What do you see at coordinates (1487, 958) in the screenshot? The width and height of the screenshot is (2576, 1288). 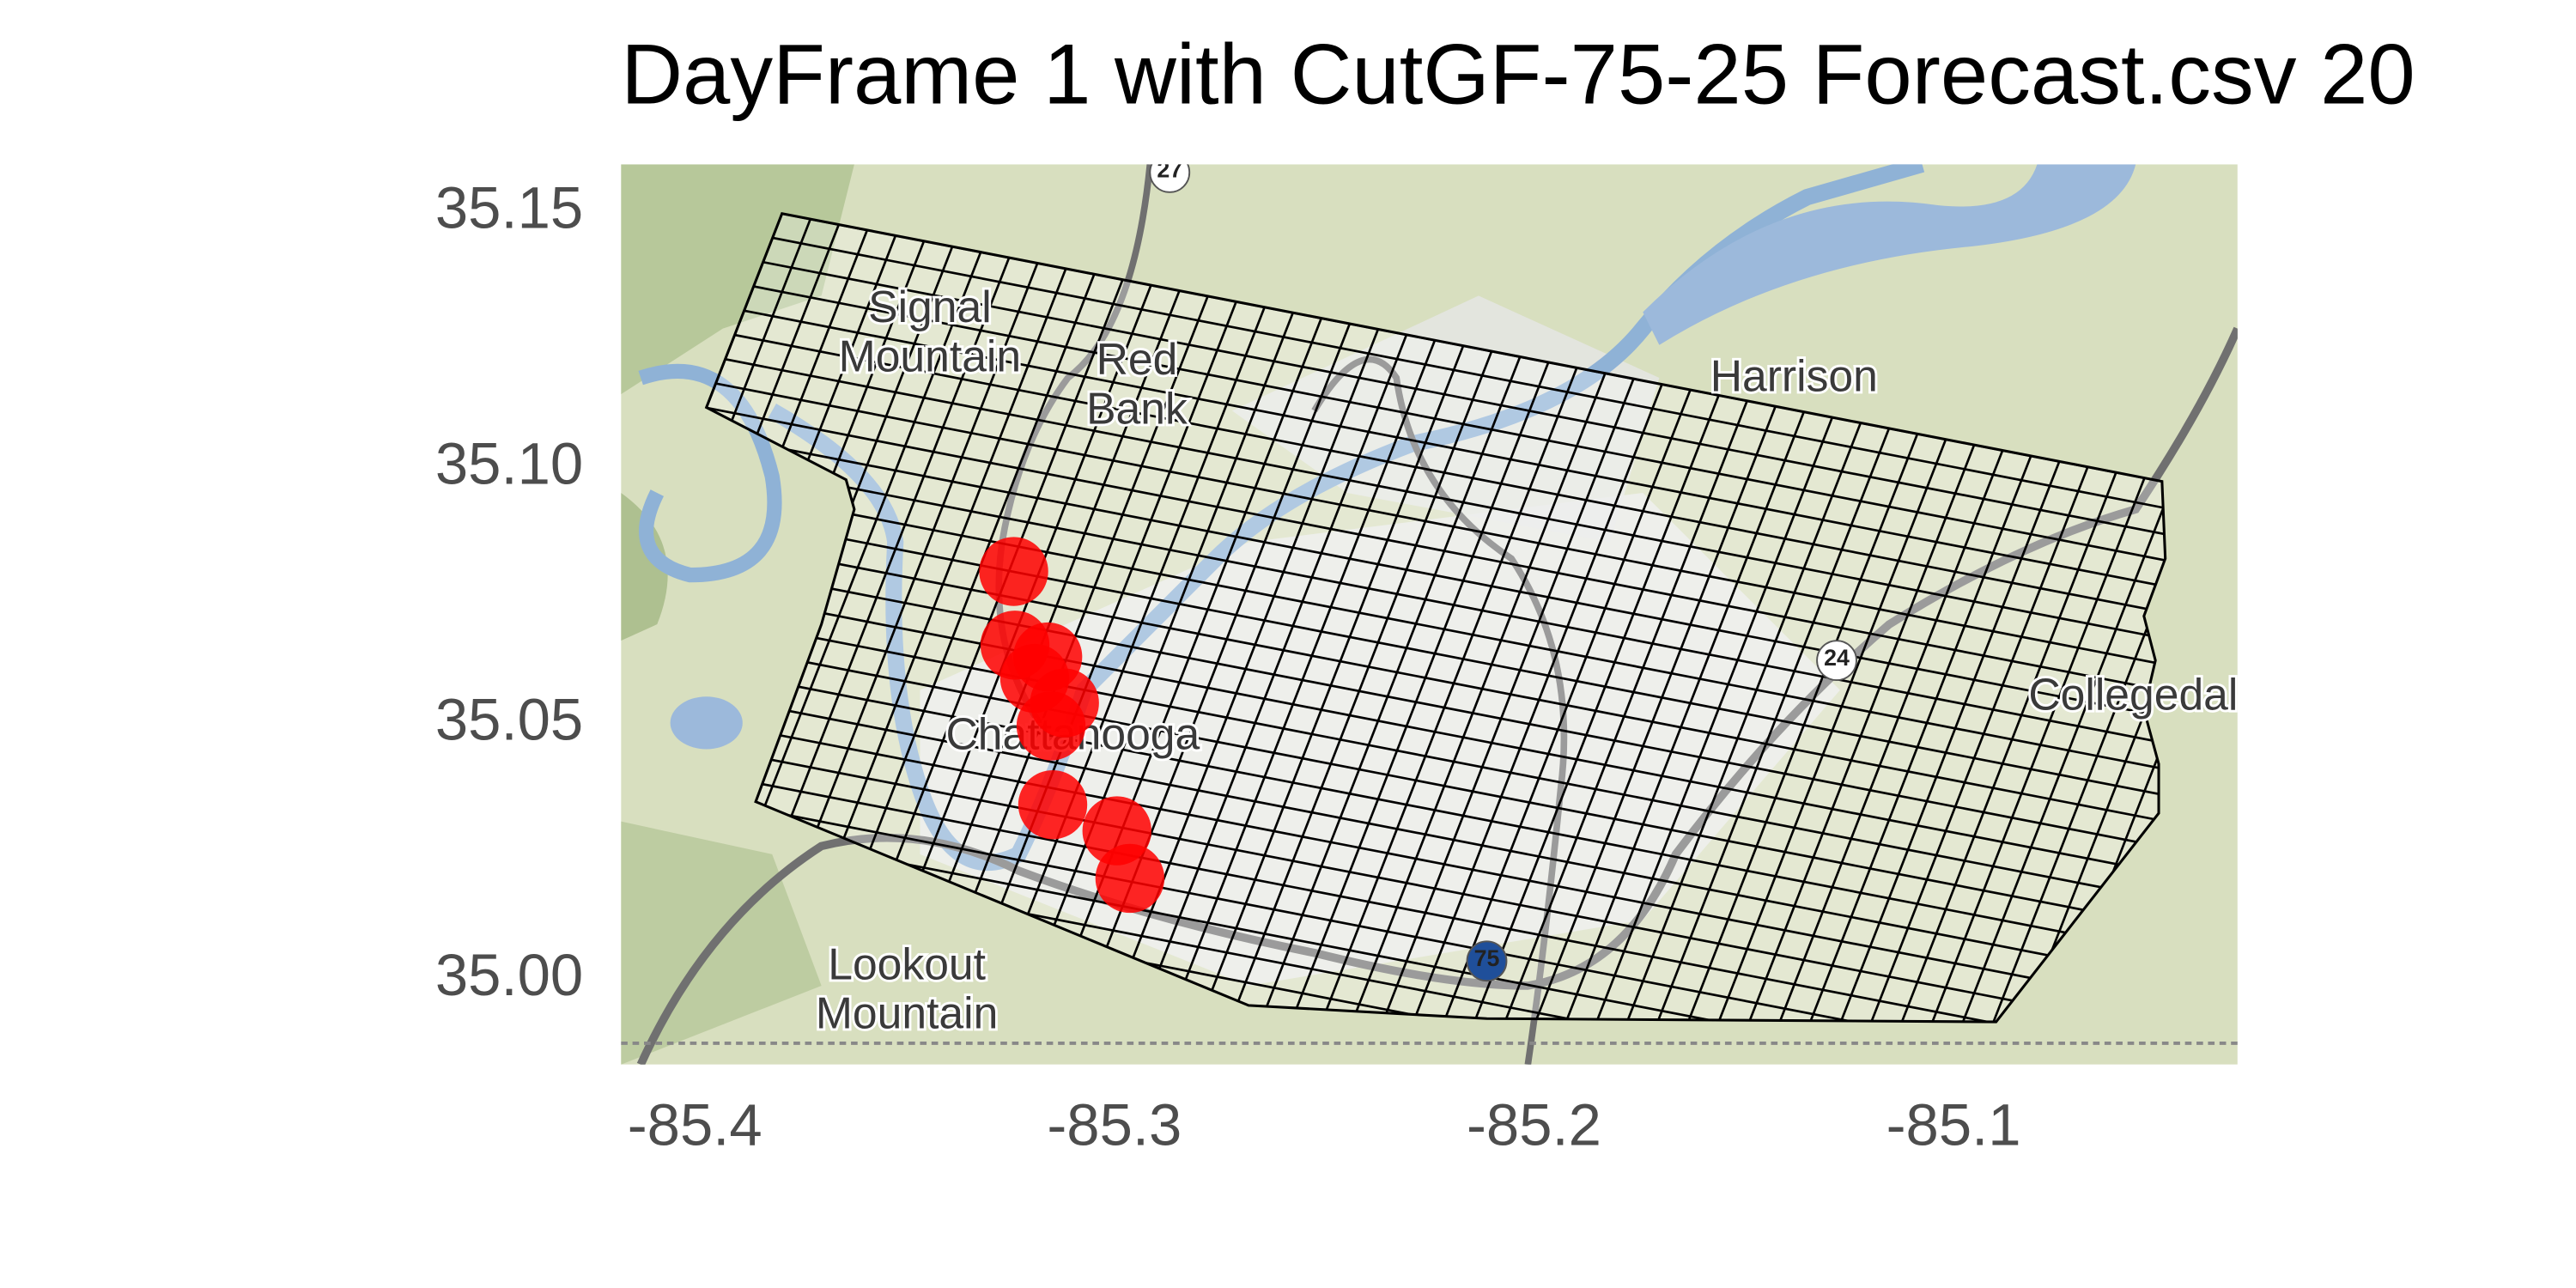 I see `route-label: 75` at bounding box center [1487, 958].